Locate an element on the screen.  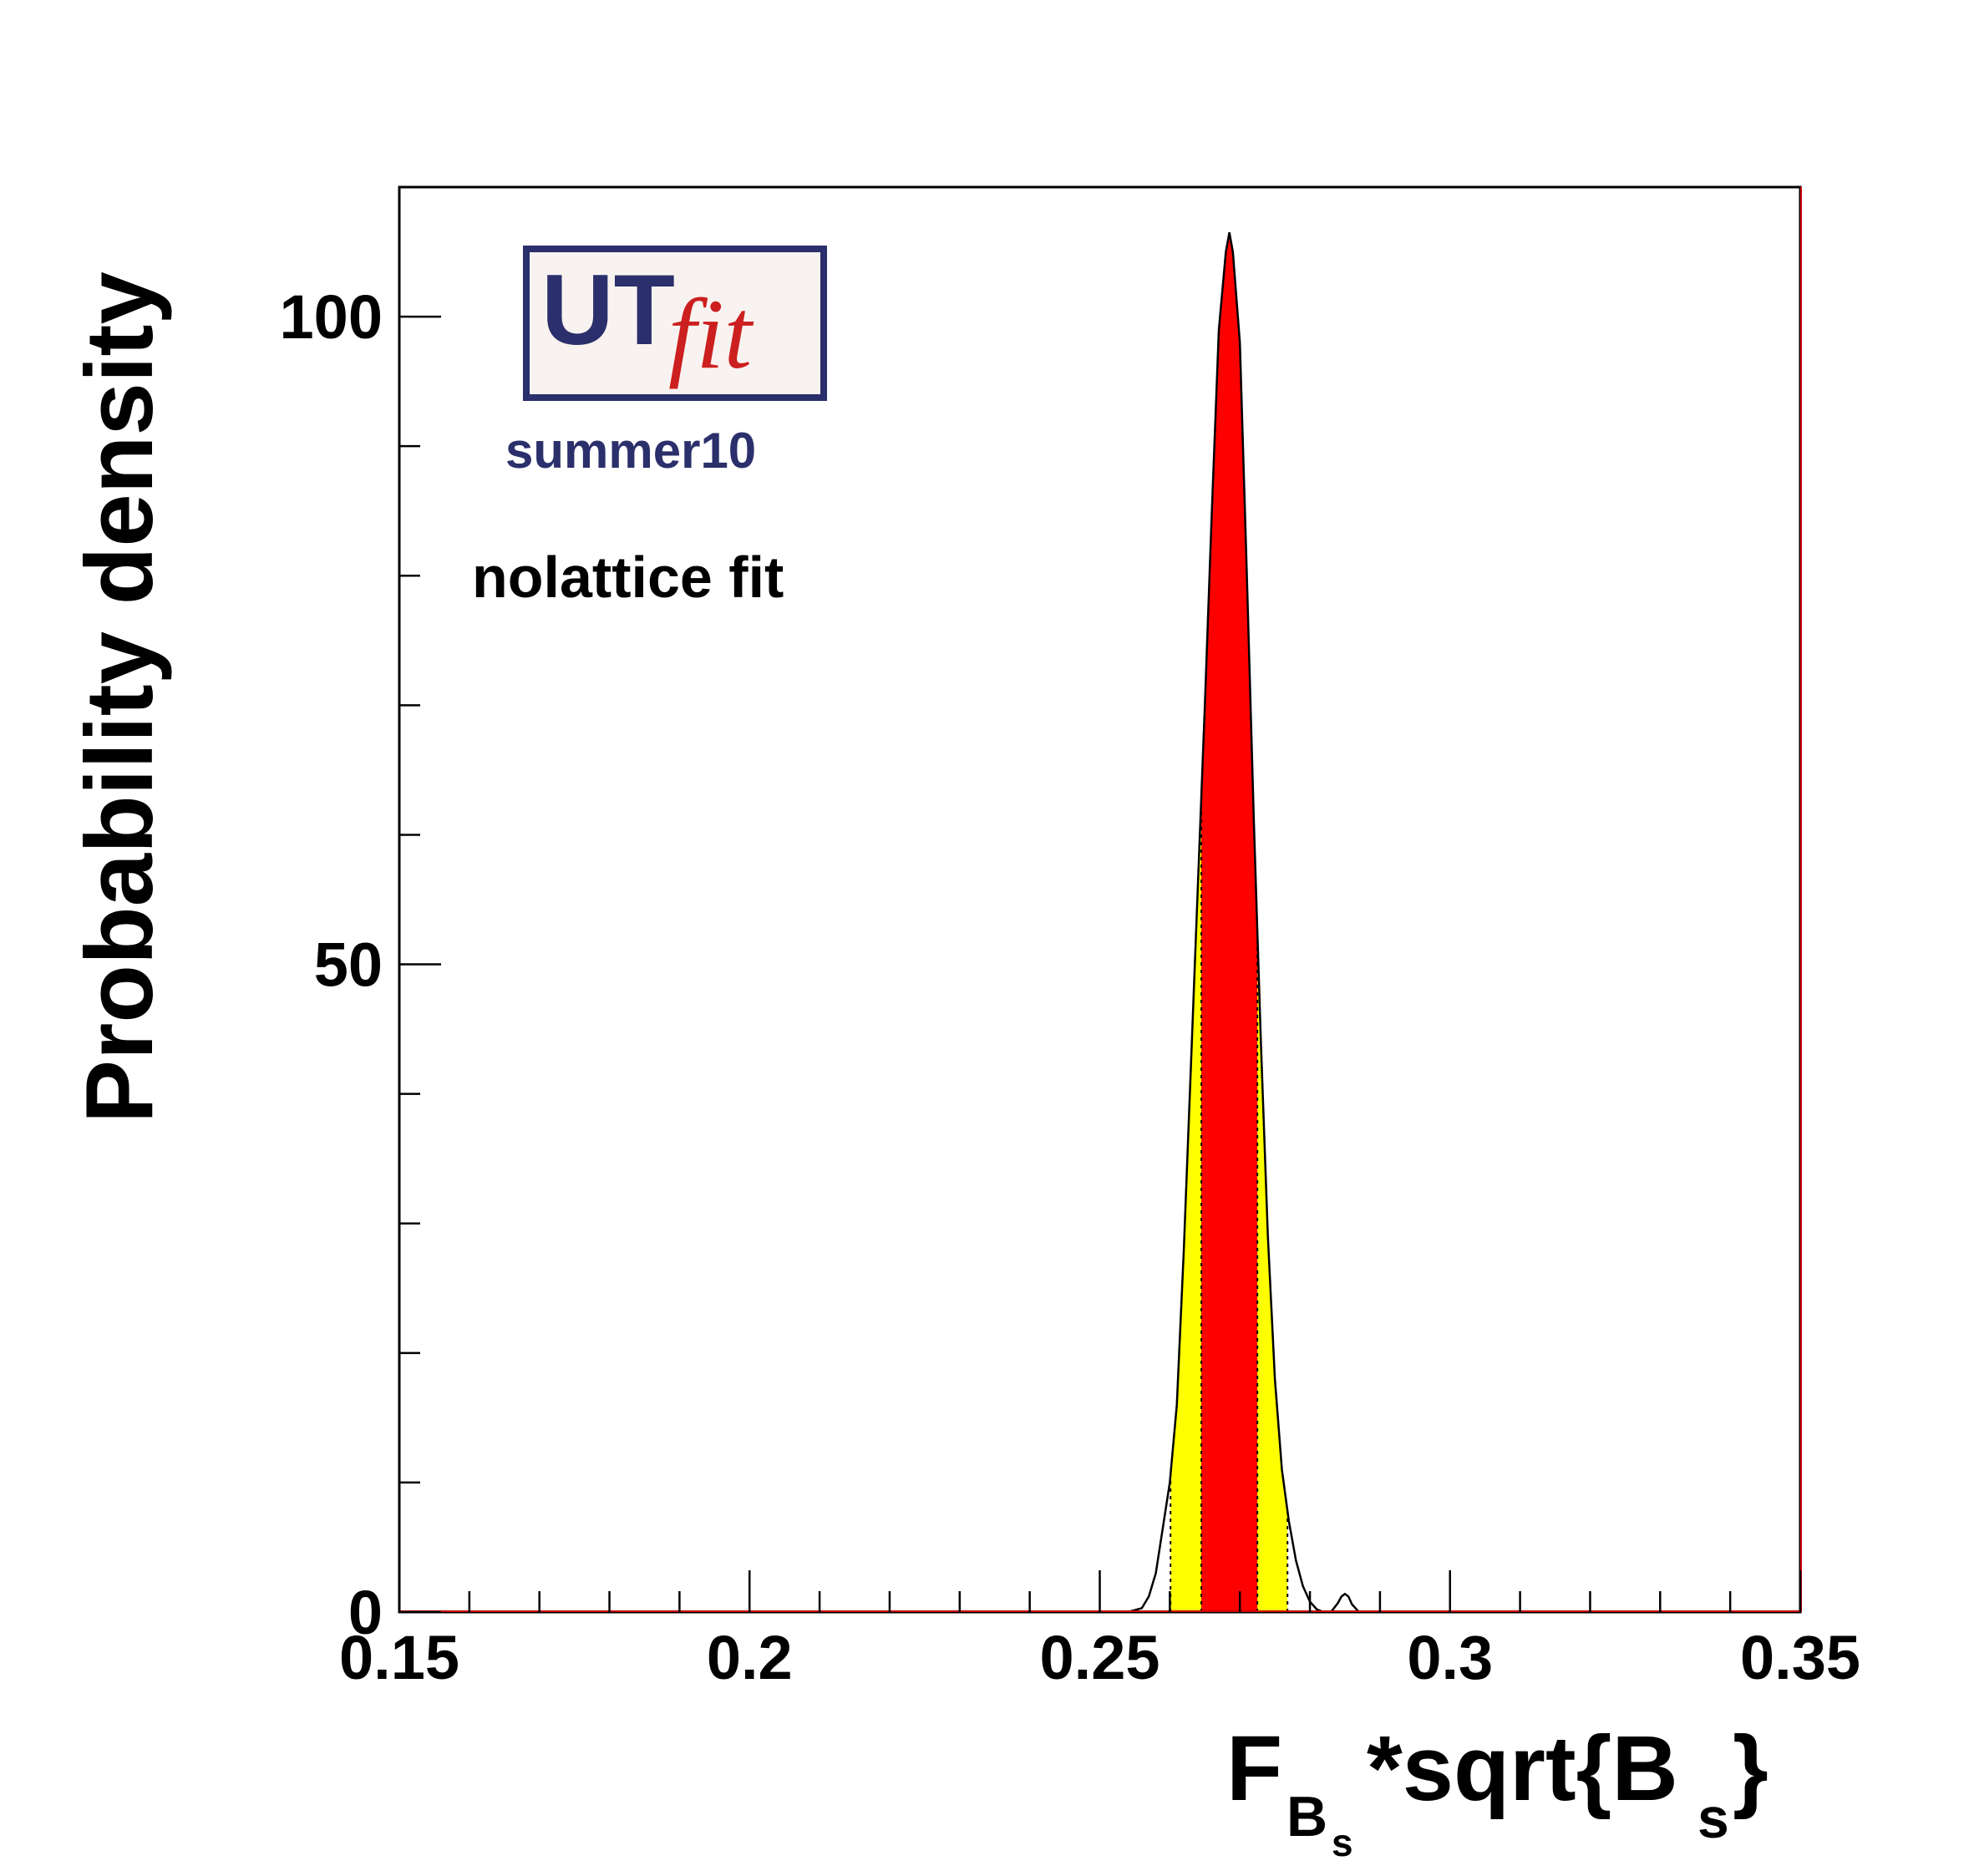
y-axis-ticks is located at coordinates (420, 899).